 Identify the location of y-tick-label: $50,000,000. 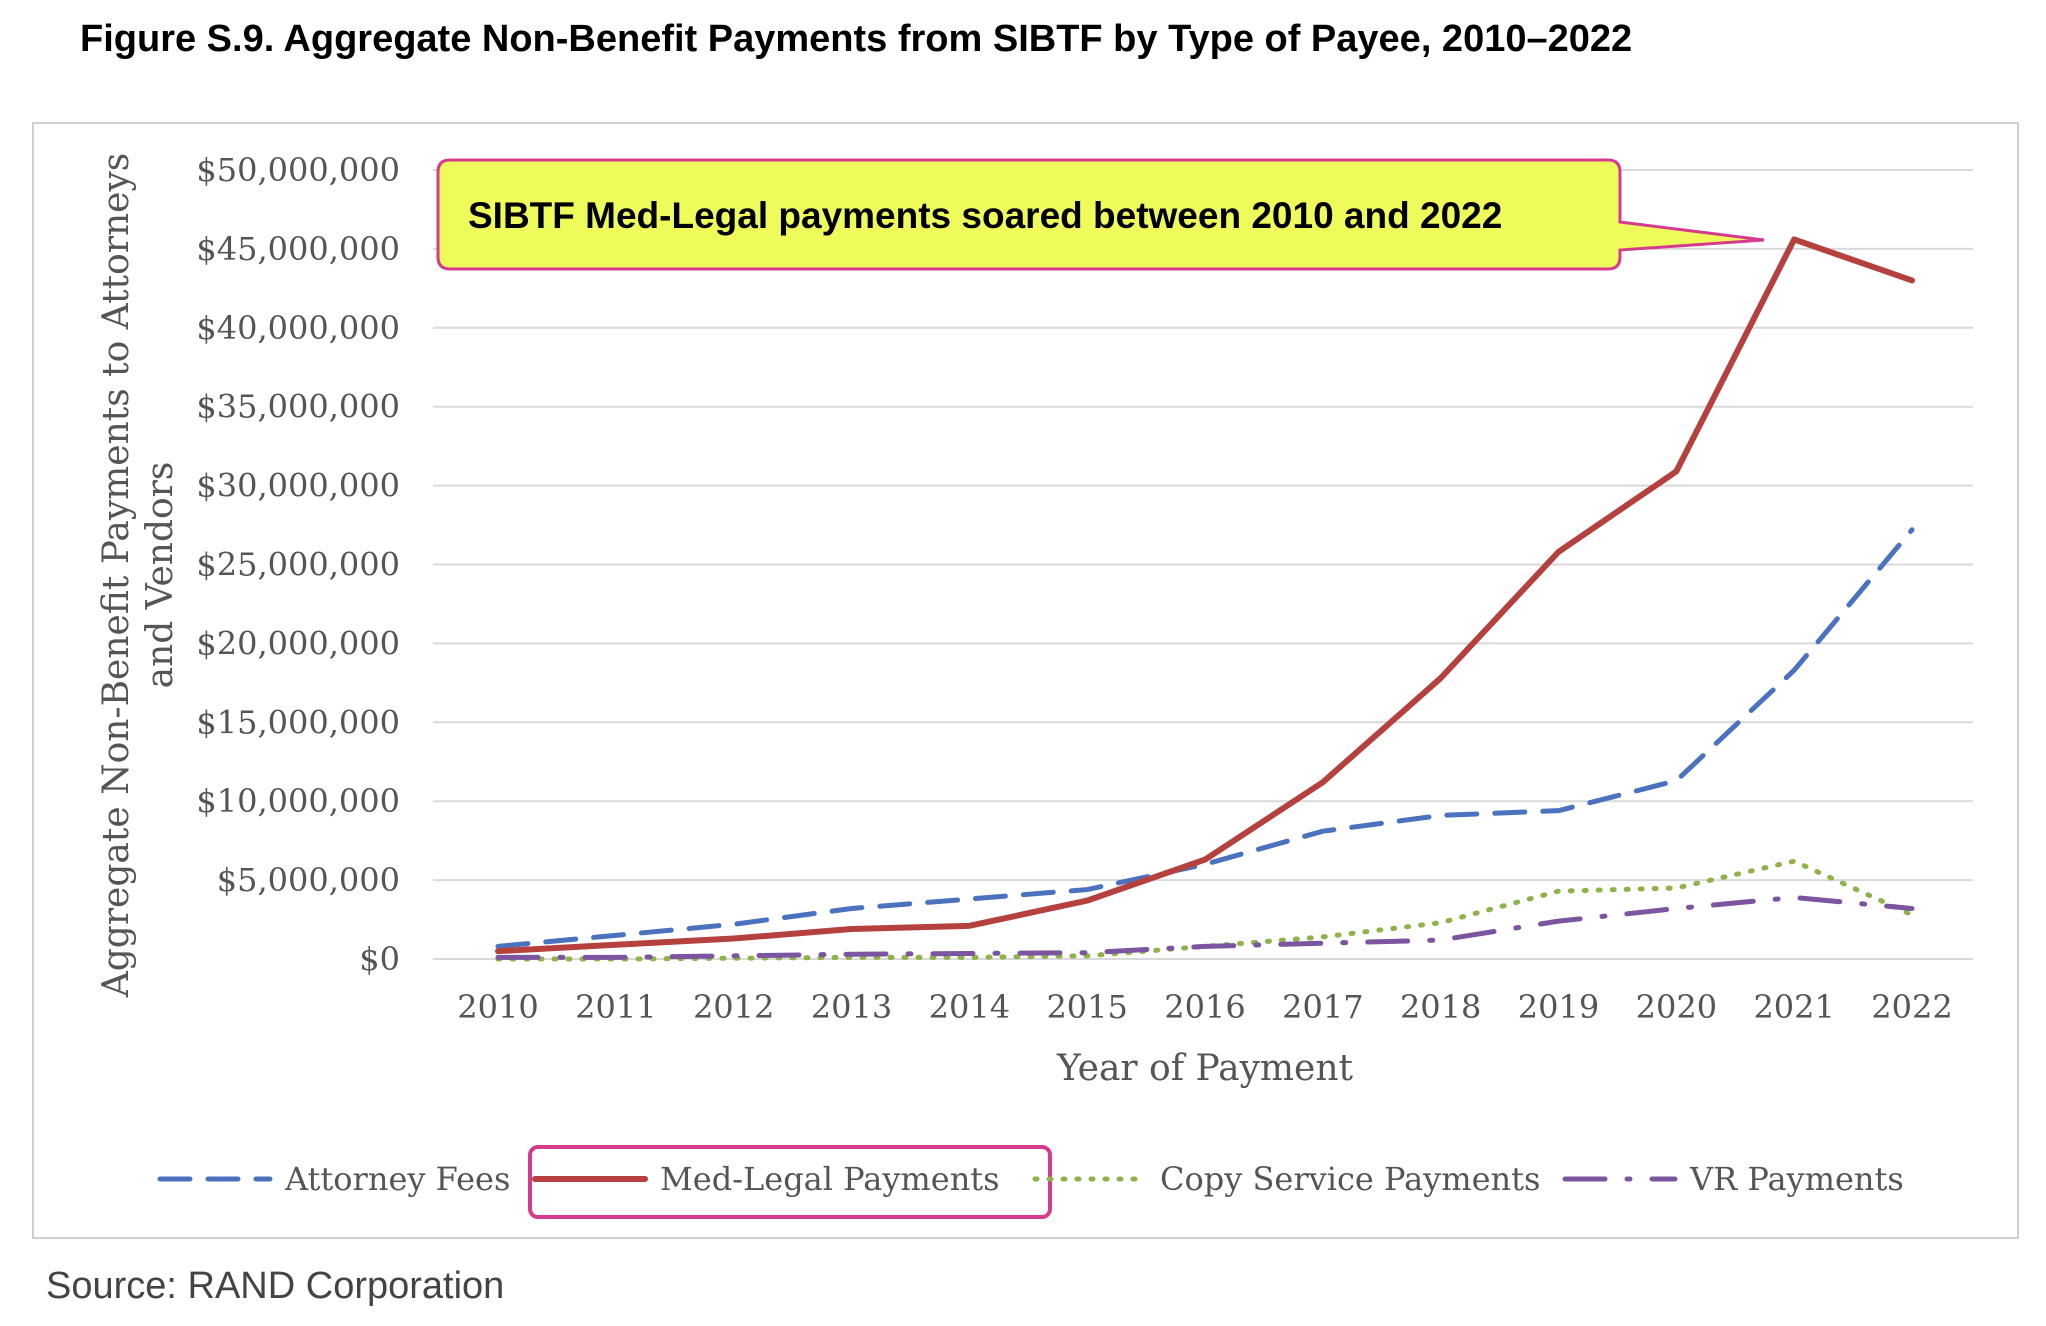
(298, 170).